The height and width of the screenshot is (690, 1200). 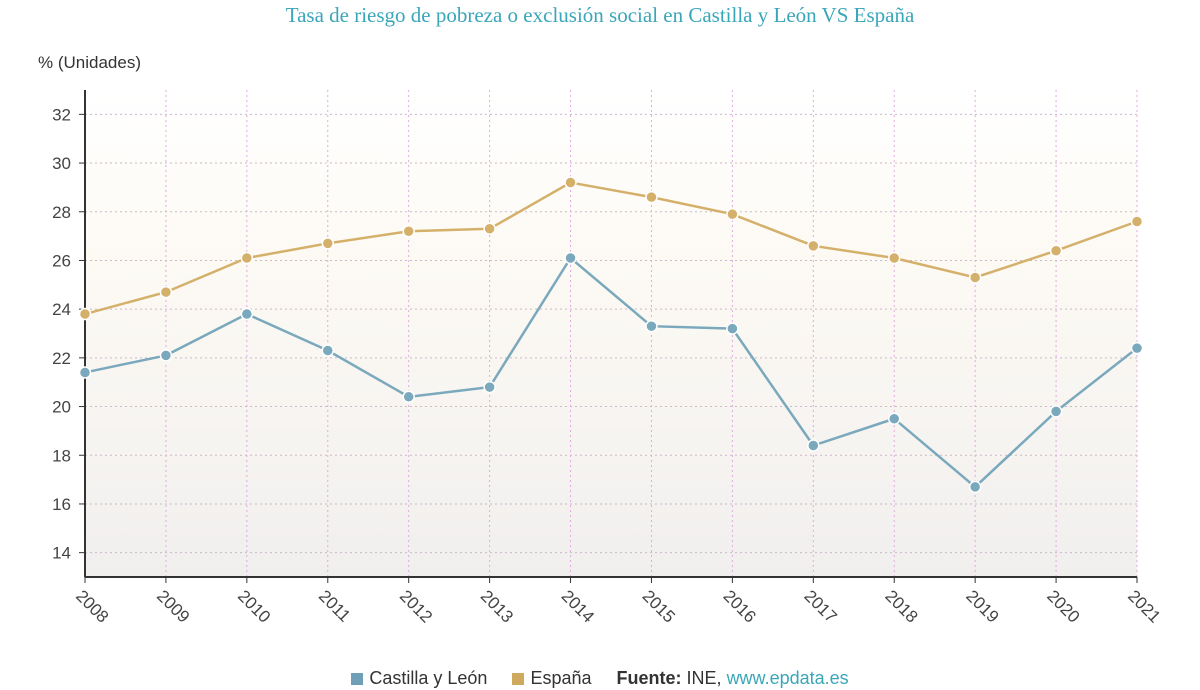 I want to click on x-tick-label: 2011, so click(x=334, y=605).